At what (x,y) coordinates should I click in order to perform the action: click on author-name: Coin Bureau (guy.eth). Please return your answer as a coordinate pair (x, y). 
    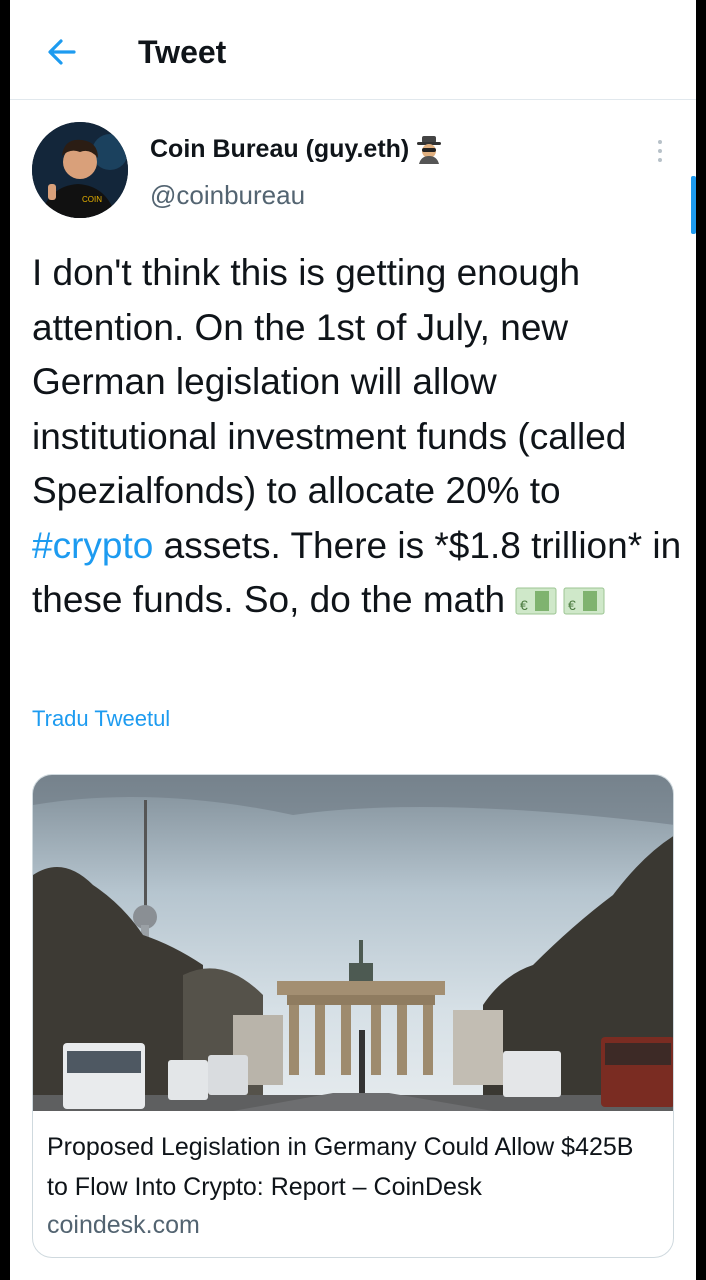
    Looking at the image, I should click on (296, 149).